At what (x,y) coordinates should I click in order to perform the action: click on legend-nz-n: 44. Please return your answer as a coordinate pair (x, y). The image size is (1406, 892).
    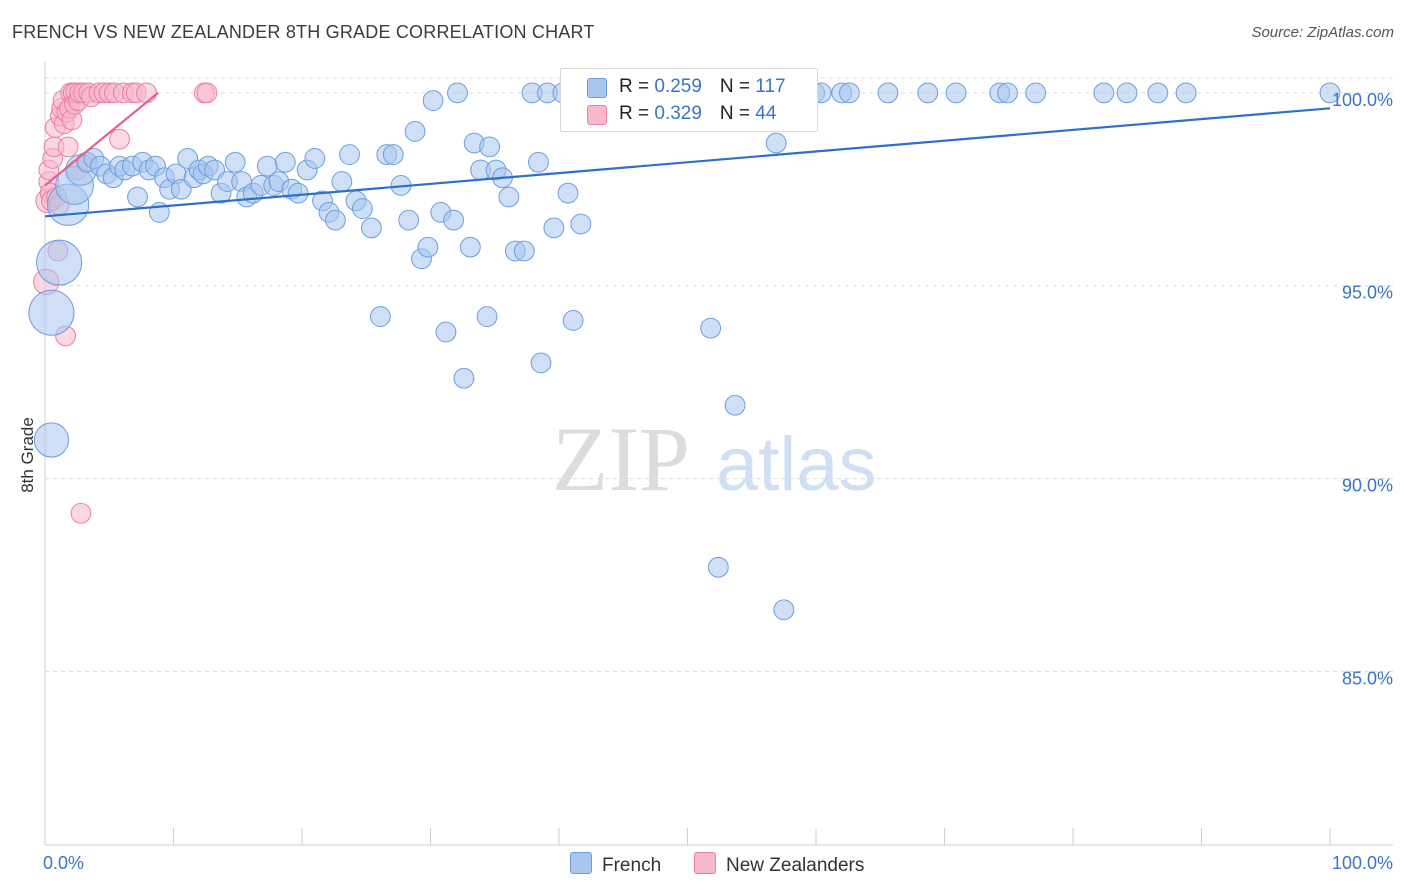
    Looking at the image, I should click on (766, 113).